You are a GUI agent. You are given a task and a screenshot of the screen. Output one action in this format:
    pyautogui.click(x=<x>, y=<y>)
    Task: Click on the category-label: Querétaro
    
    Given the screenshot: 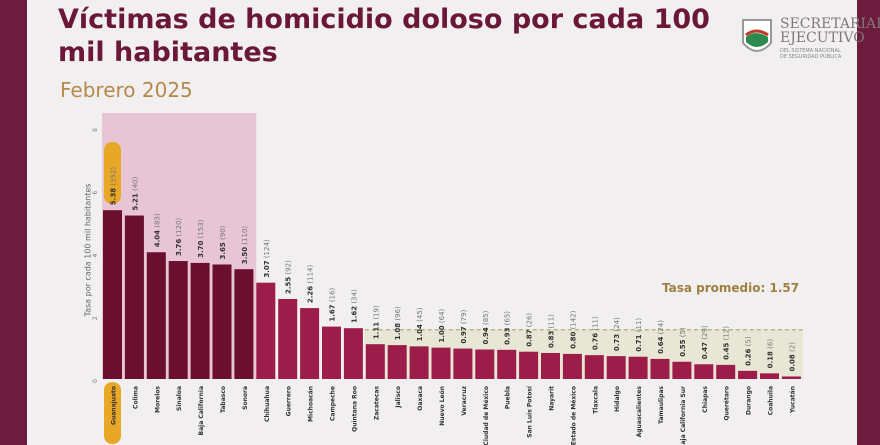 What is the action you would take?
    pyautogui.click(x=727, y=403)
    